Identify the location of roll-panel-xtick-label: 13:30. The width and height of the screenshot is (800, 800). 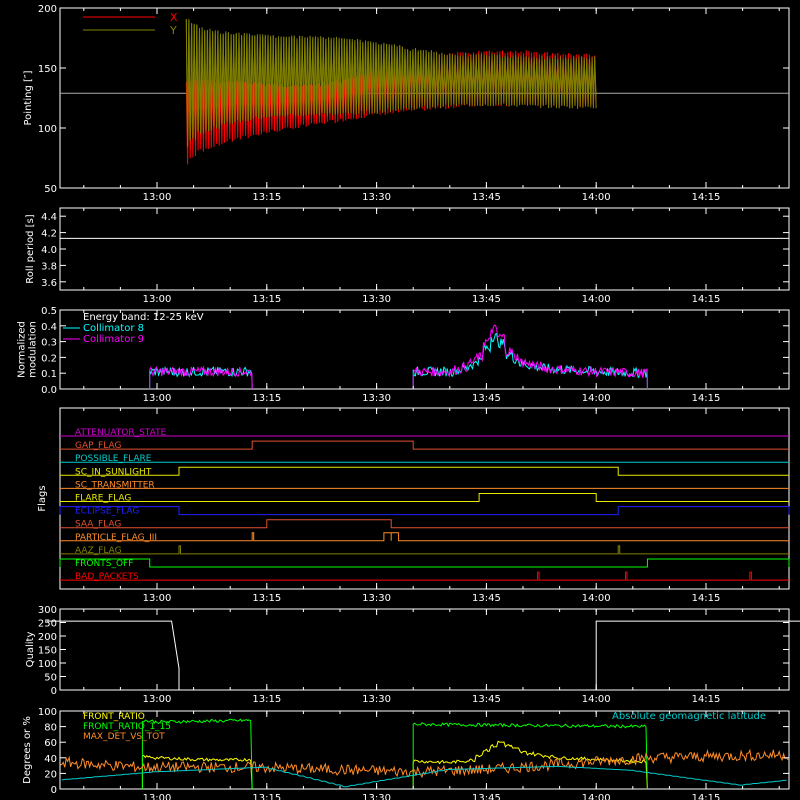
(376, 299).